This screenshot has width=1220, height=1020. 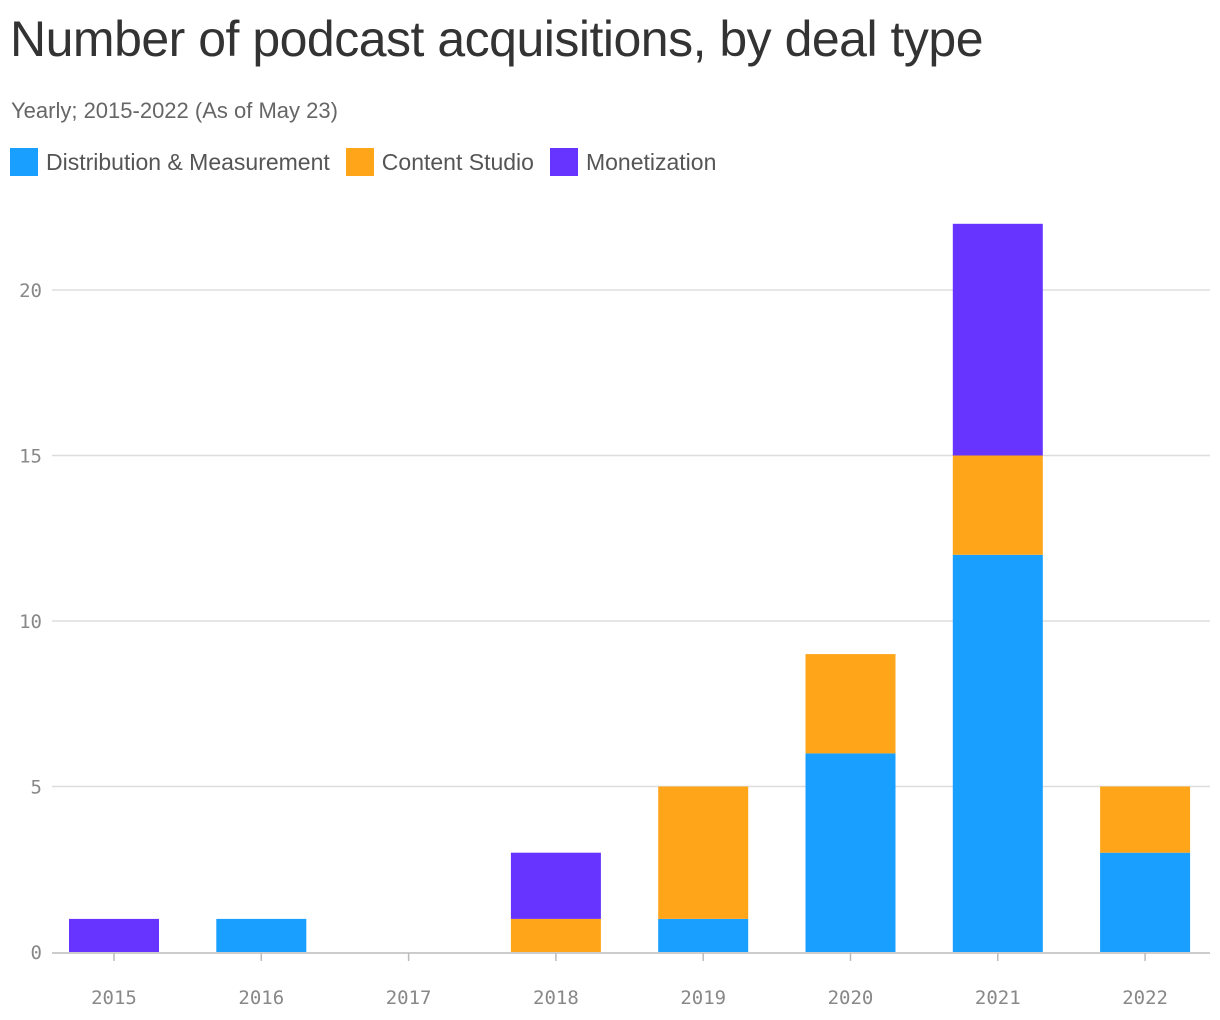 What do you see at coordinates (261, 998) in the screenshot?
I see `x-tick-label-2016: 2016` at bounding box center [261, 998].